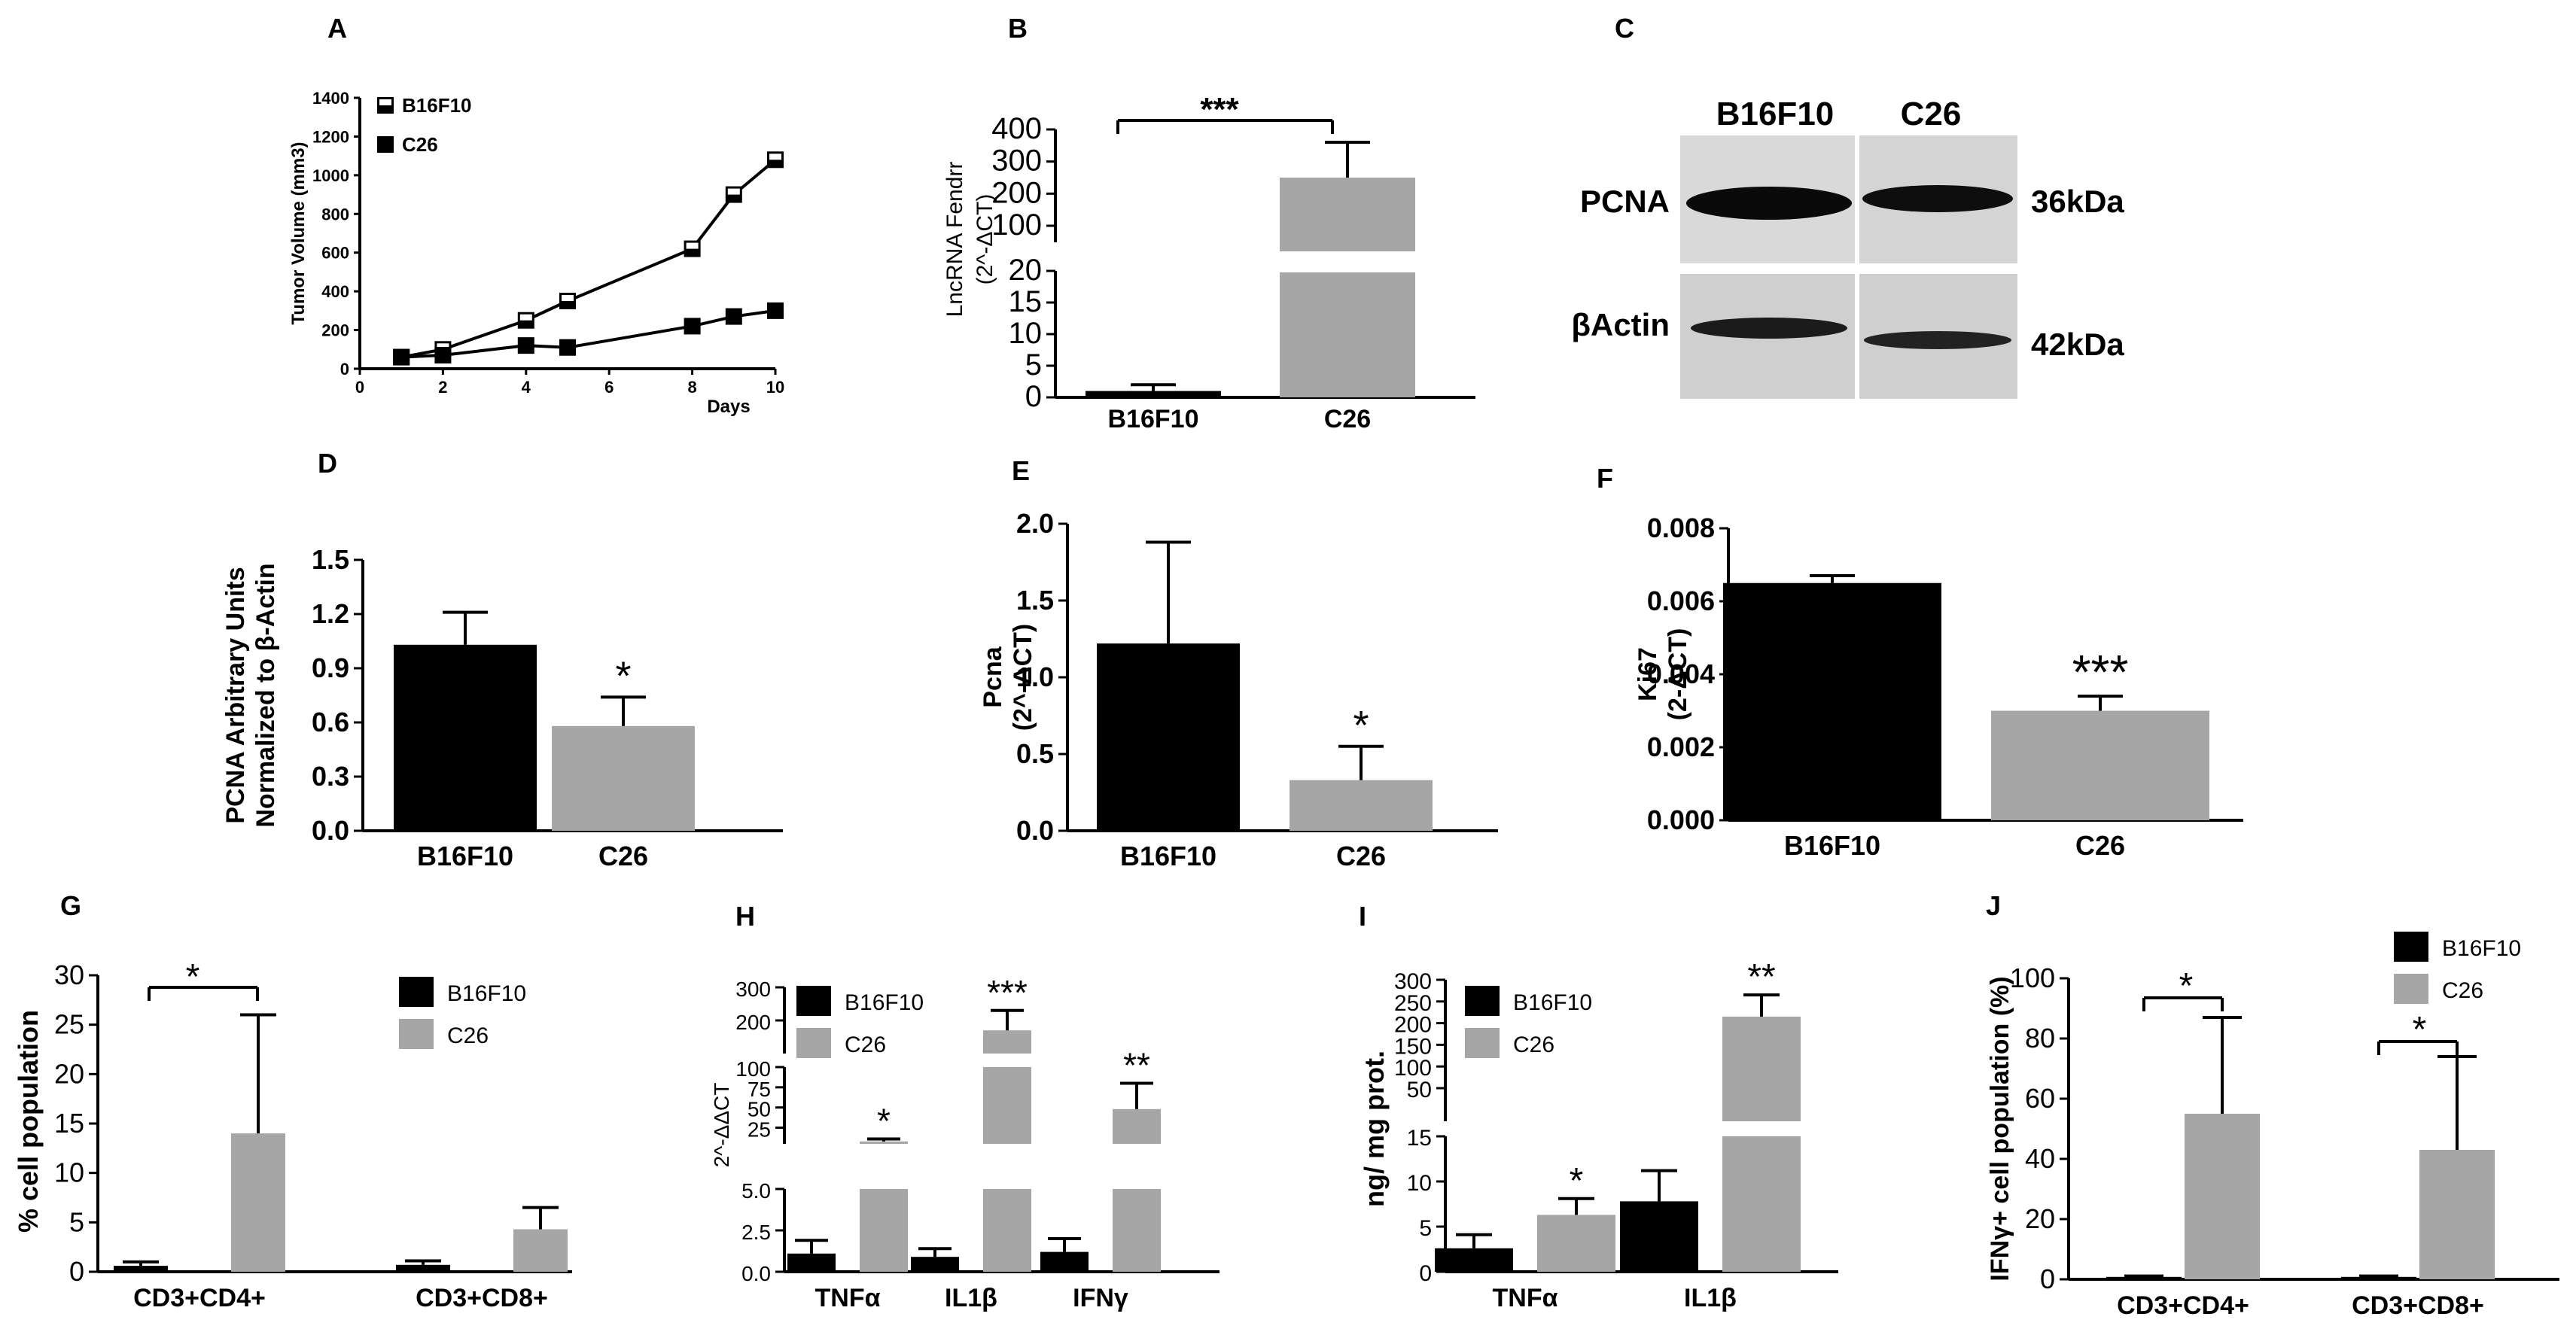  Describe the element at coordinates (331, 136) in the screenshot. I see `tick-label: 1200` at that location.